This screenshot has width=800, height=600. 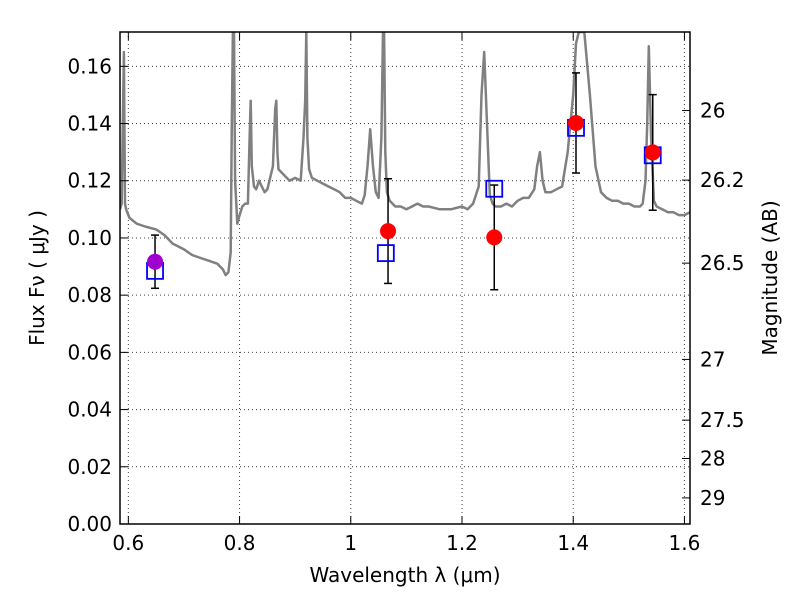 What do you see at coordinates (712, 458) in the screenshot?
I see `y2-tick-label: 28` at bounding box center [712, 458].